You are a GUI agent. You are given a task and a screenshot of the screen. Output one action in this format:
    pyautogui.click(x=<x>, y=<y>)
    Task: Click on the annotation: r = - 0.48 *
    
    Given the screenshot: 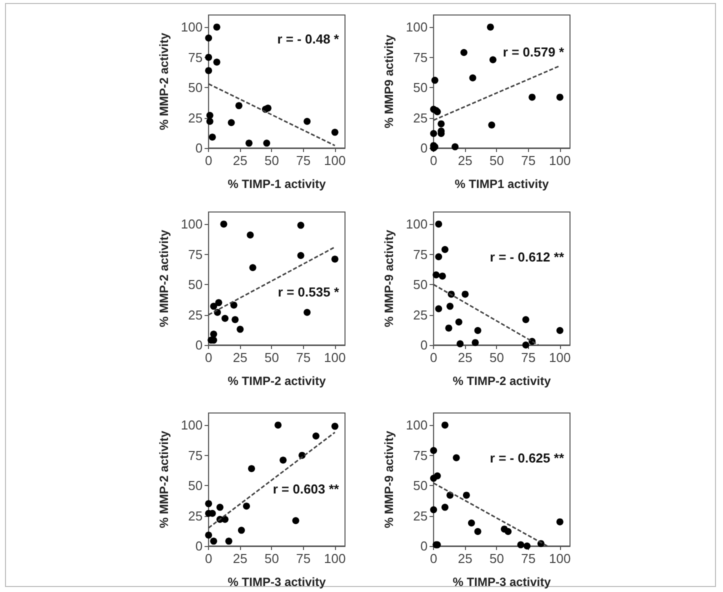 What is the action you would take?
    pyautogui.click(x=308, y=38)
    